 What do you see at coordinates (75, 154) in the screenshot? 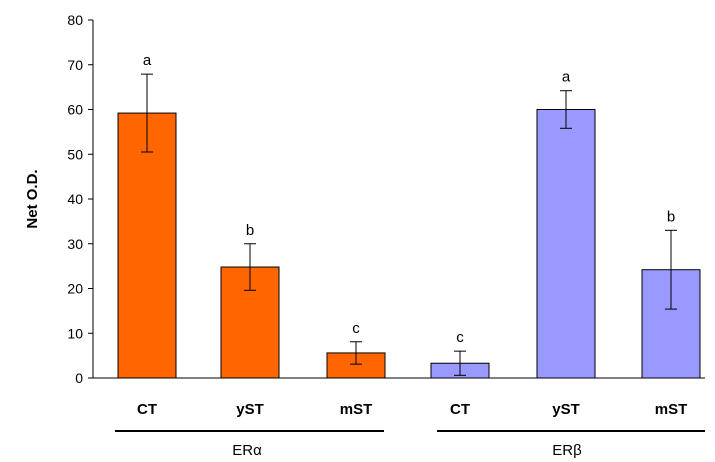
I see `y-tick-label: 50` at bounding box center [75, 154].